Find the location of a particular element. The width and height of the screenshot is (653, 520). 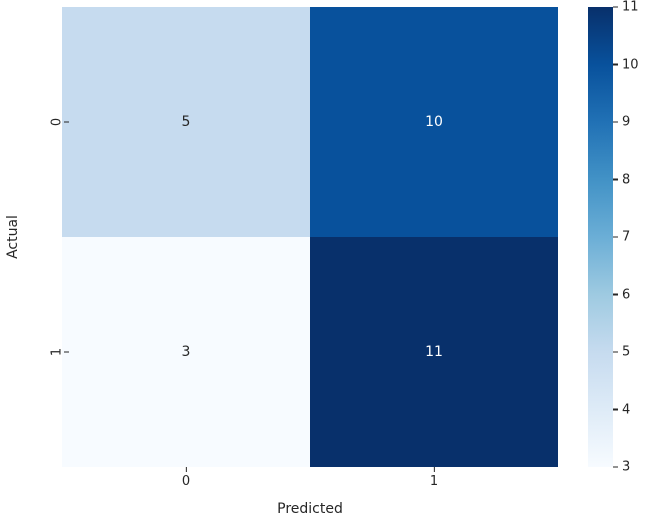

cell-value-r1c1: 11 is located at coordinates (434, 352).